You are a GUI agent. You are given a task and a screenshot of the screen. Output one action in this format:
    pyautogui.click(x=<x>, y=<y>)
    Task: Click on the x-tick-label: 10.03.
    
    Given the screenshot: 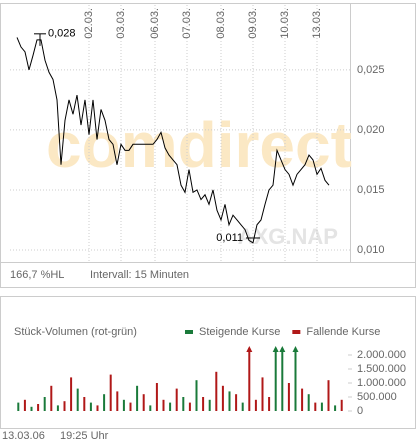 What is the action you would take?
    pyautogui.click(x=285, y=23)
    